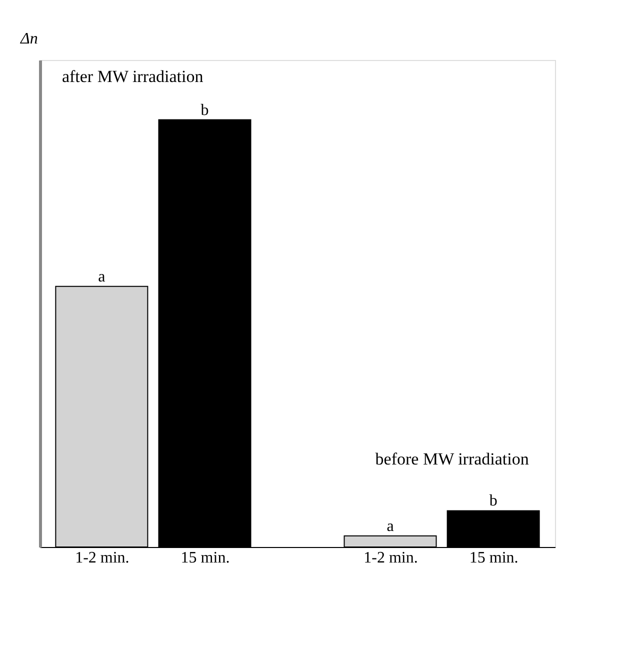  What do you see at coordinates (29, 39) in the screenshot?
I see `y-axis-title: Δn` at bounding box center [29, 39].